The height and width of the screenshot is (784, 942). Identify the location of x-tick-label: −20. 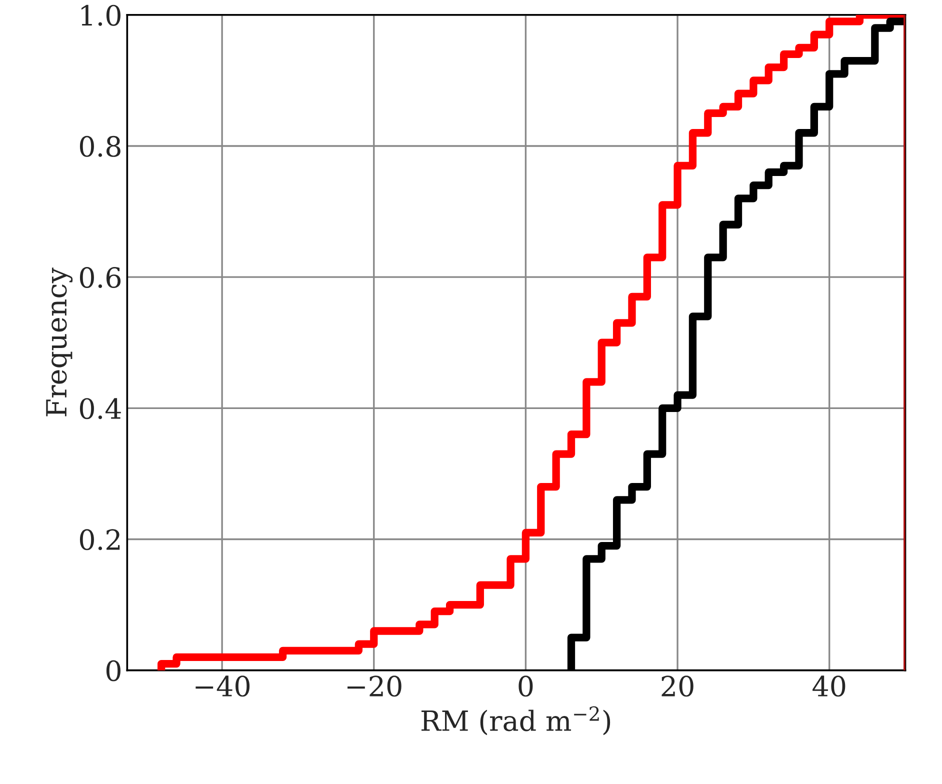
(375, 686).